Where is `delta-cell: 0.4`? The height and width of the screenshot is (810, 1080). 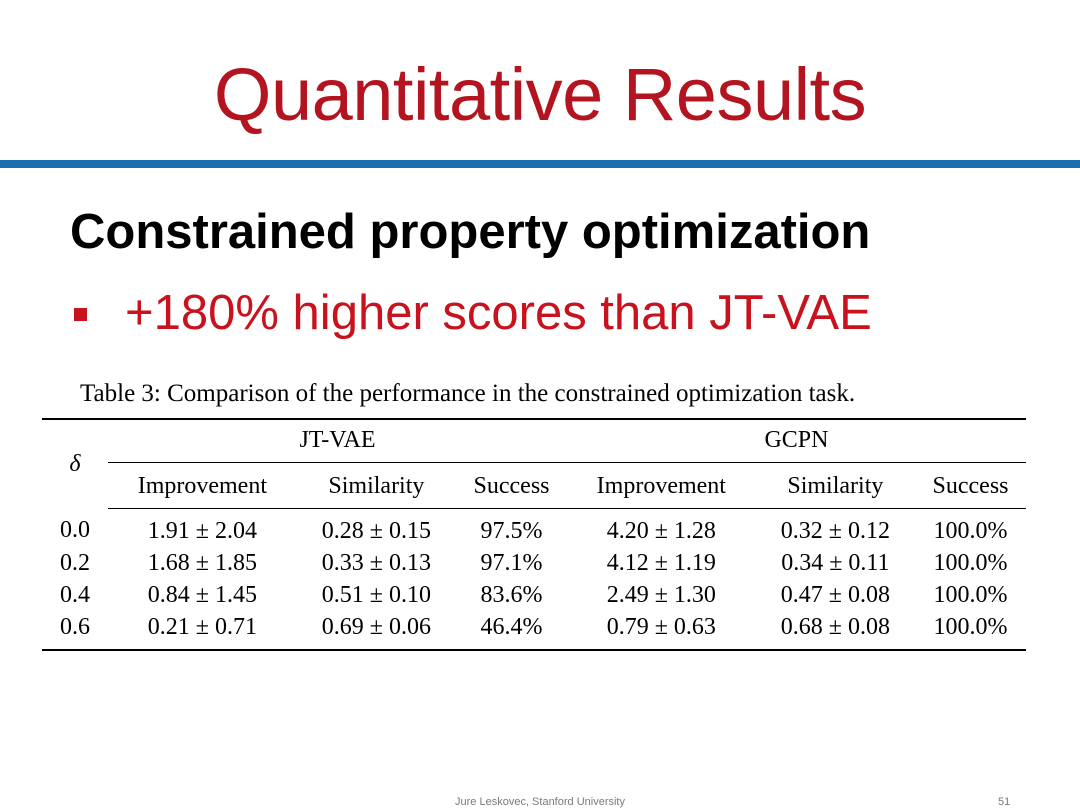 delta-cell: 0.4 is located at coordinates (75, 594).